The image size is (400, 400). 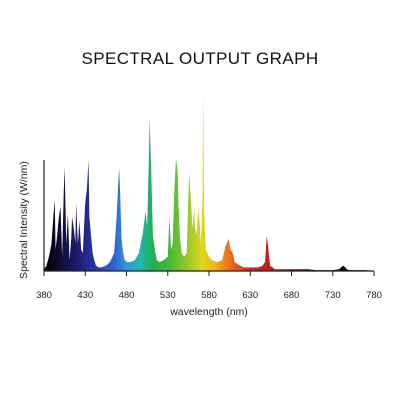 What do you see at coordinates (209, 286) in the screenshot?
I see `x-axis-ticks: 380 430 480 530 580 630 680 730 780` at bounding box center [209, 286].